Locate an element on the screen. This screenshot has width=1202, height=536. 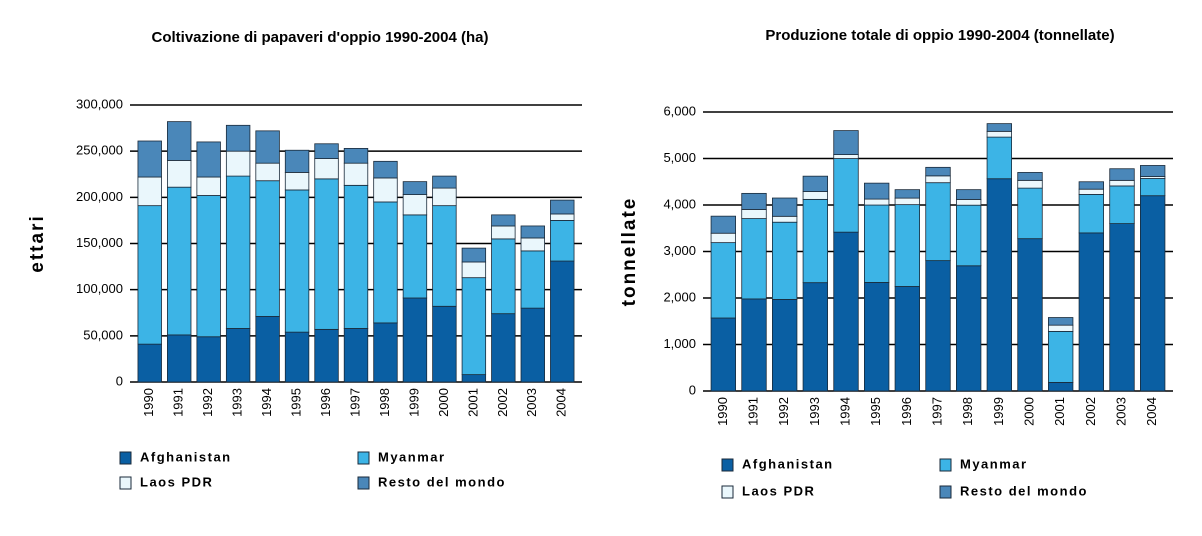
y-tick-label: 1,000 is located at coordinates (679, 343).